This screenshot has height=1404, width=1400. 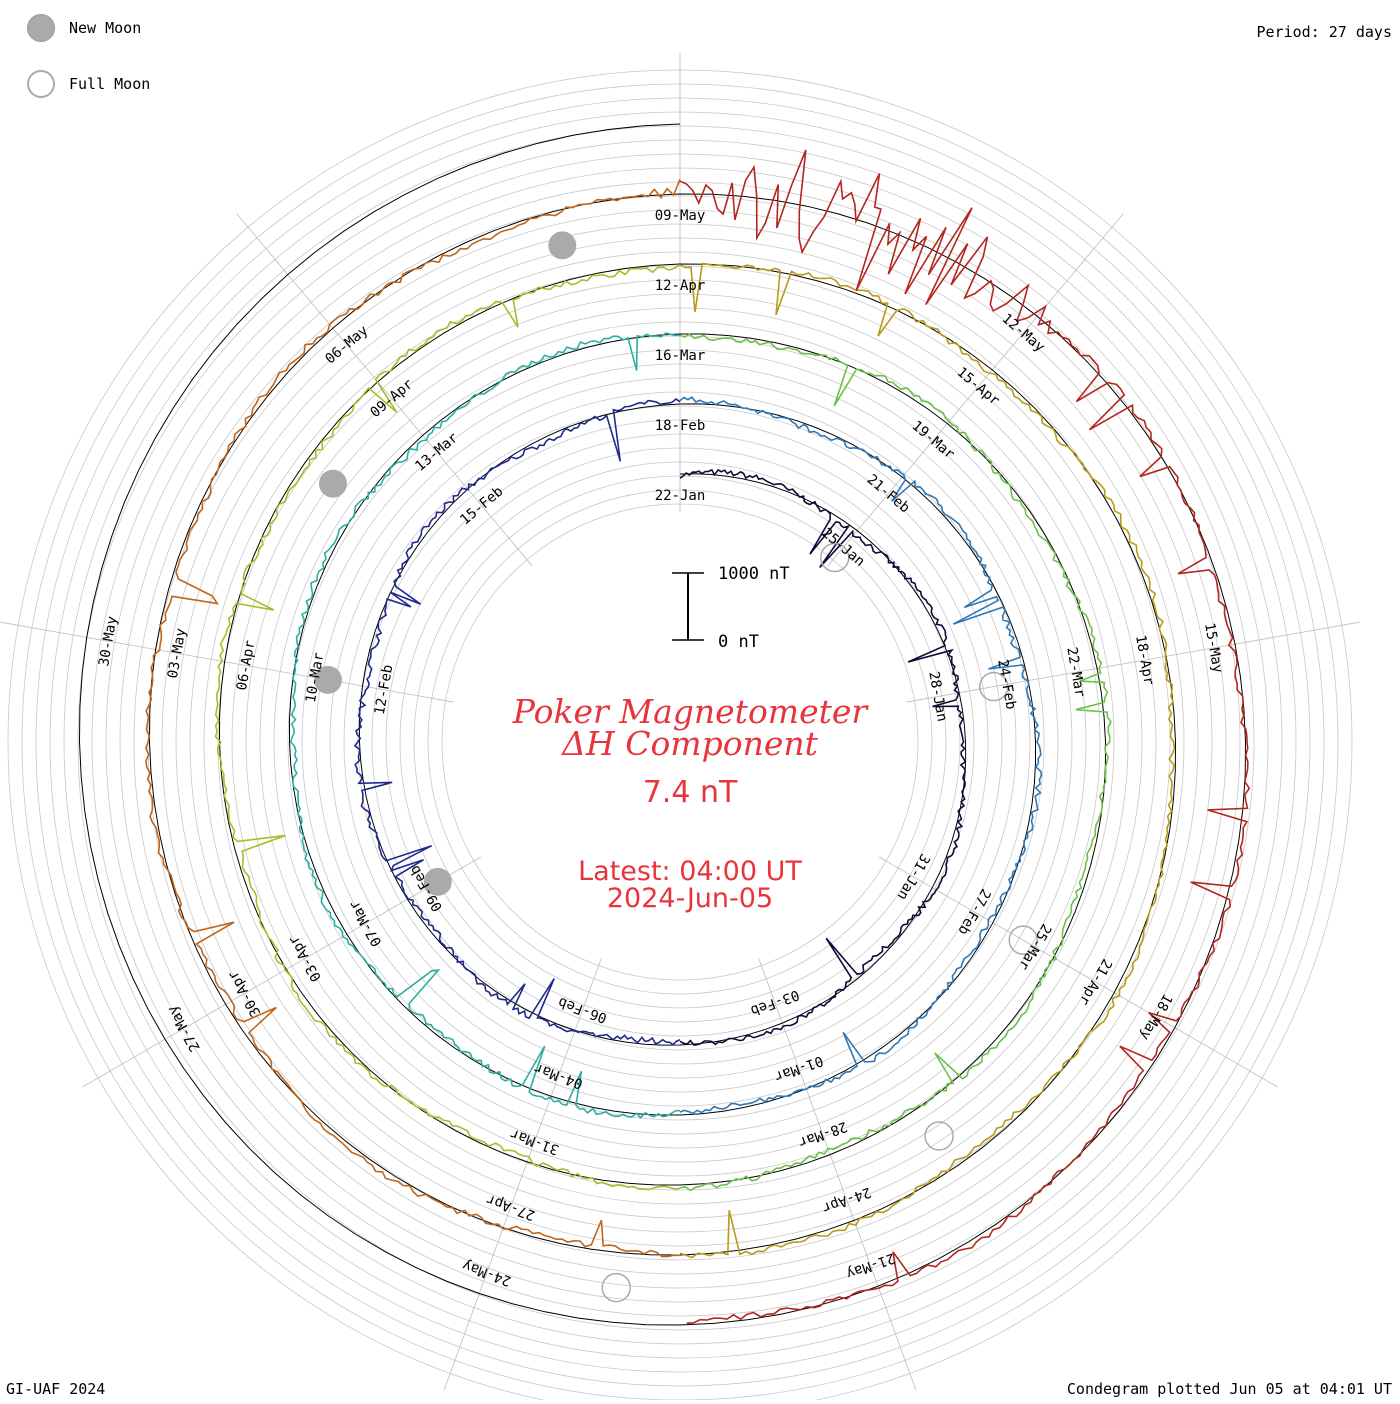 What do you see at coordinates (690, 743) in the screenshot?
I see `chart-title-line2: ΔH Component` at bounding box center [690, 743].